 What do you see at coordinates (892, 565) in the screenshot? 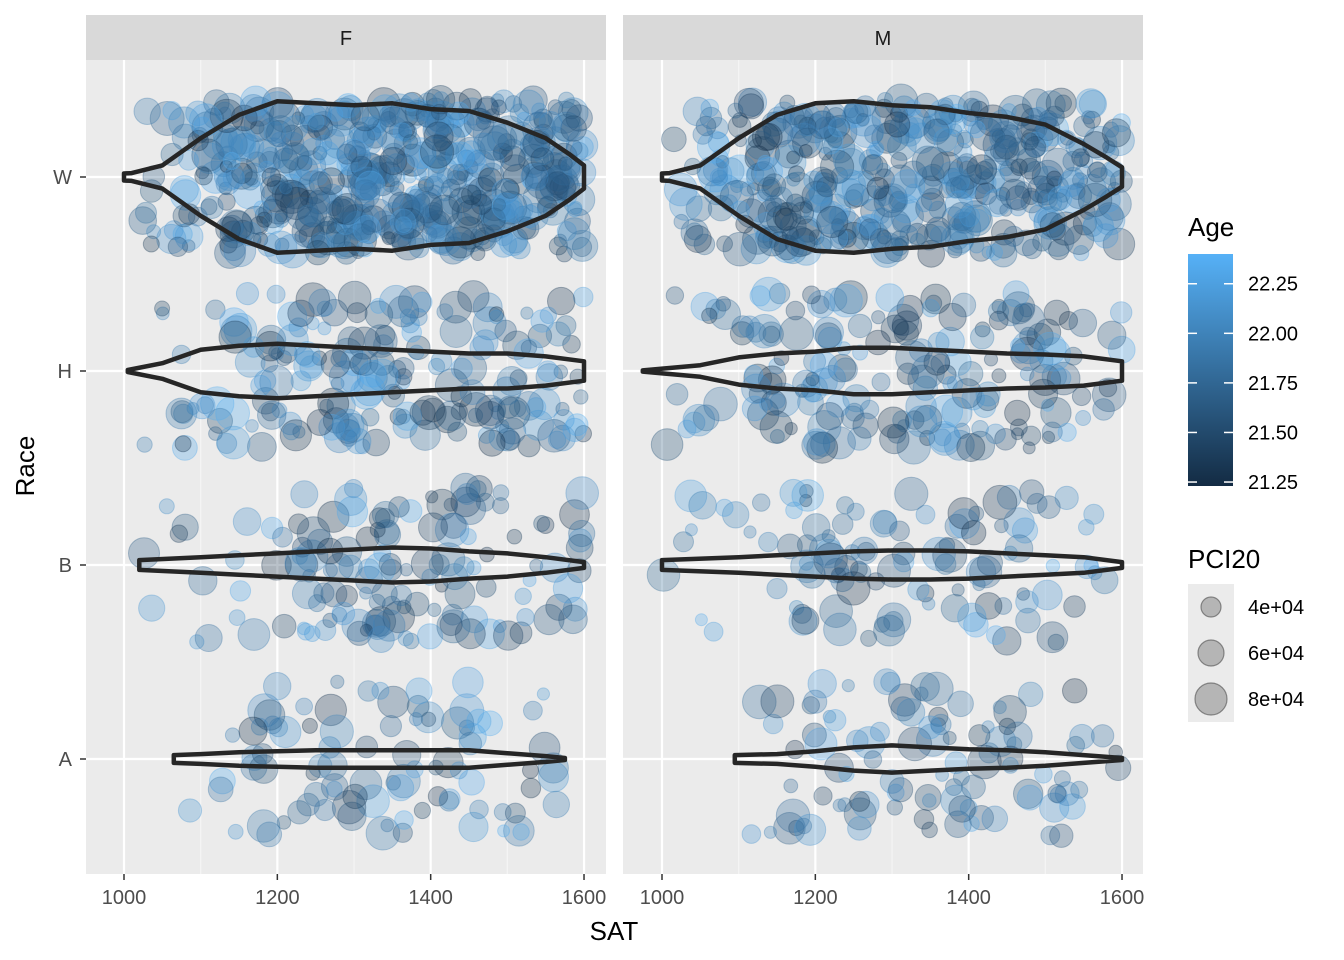
I see `violin-B` at bounding box center [892, 565].